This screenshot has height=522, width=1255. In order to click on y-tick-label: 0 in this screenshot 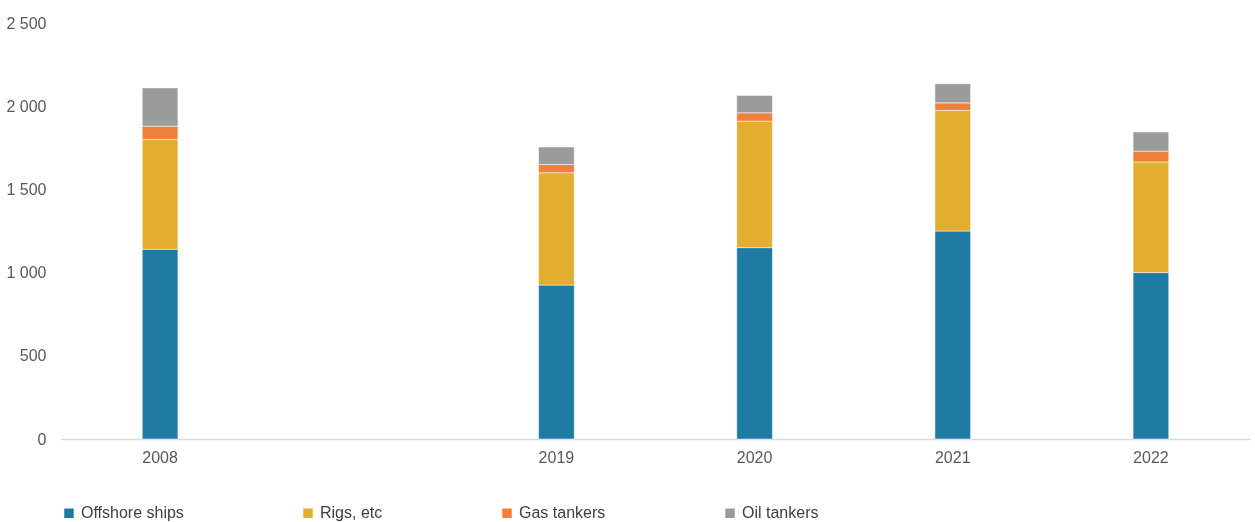, I will do `click(42, 439)`.